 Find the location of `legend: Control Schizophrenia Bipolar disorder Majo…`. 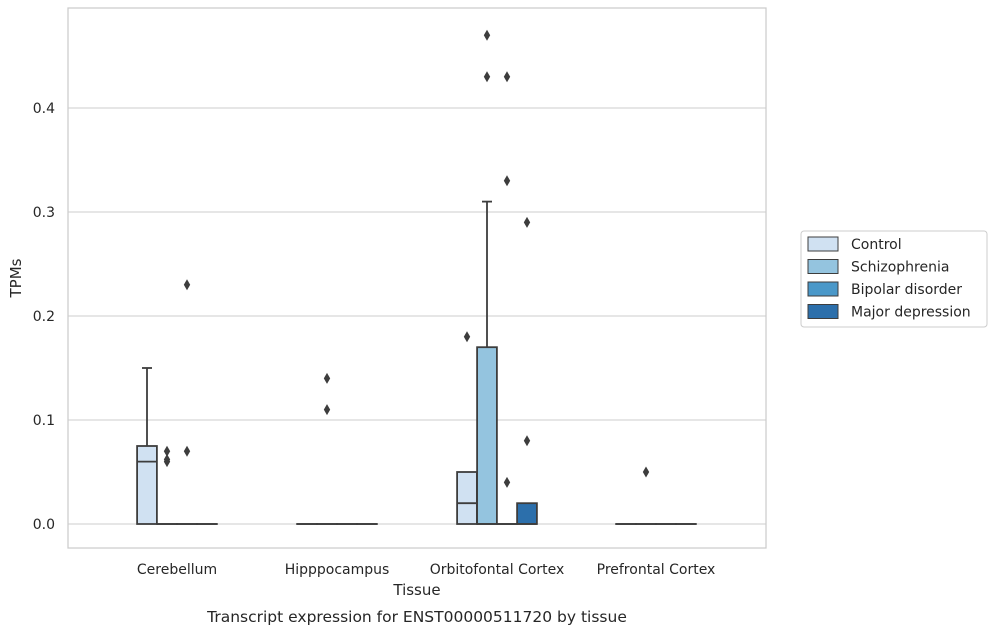

legend: Control Schizophrenia Bipolar disorder Majo… is located at coordinates (894, 279).